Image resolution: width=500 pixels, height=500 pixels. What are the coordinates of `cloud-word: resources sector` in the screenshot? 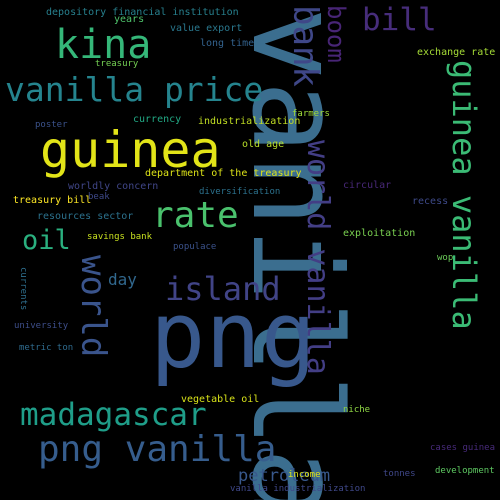 It's located at (85, 217).